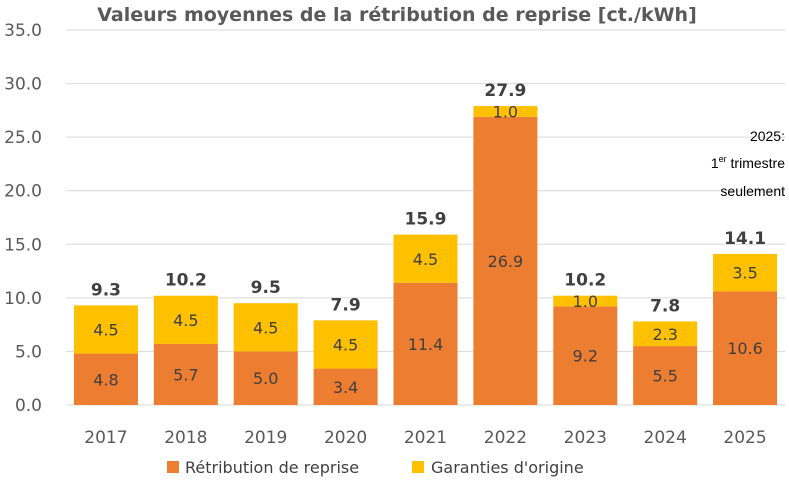 The width and height of the screenshot is (789, 481). I want to click on note-line-2-prefix: 1, so click(715, 163).